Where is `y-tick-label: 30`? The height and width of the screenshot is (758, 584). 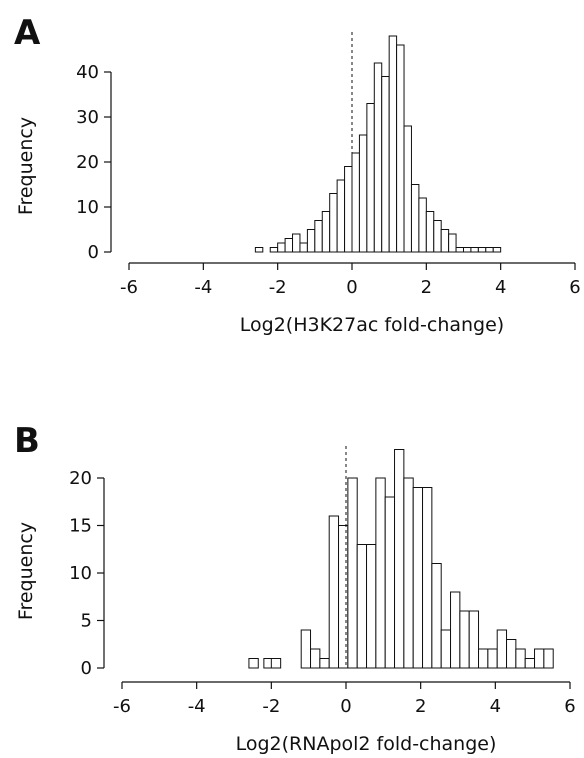
y-tick-label: 30 is located at coordinates (87, 117).